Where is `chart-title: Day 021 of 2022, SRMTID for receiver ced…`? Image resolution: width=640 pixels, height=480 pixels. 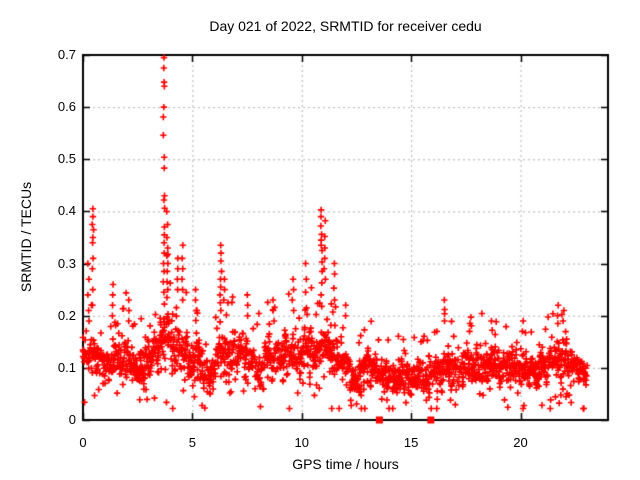 chart-title: Day 021 of 2022, SRMTID for receiver ced… is located at coordinates (345, 26).